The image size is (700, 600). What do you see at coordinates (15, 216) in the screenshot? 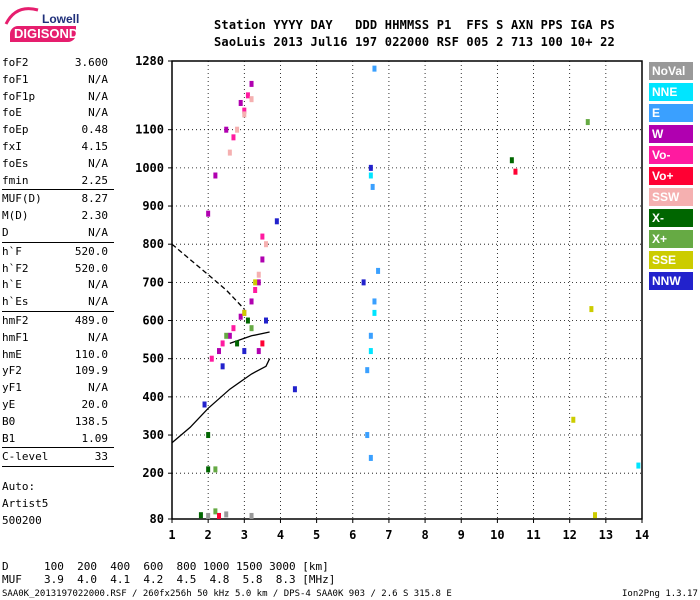
I see `param-name: M(D)` at bounding box center [15, 216].